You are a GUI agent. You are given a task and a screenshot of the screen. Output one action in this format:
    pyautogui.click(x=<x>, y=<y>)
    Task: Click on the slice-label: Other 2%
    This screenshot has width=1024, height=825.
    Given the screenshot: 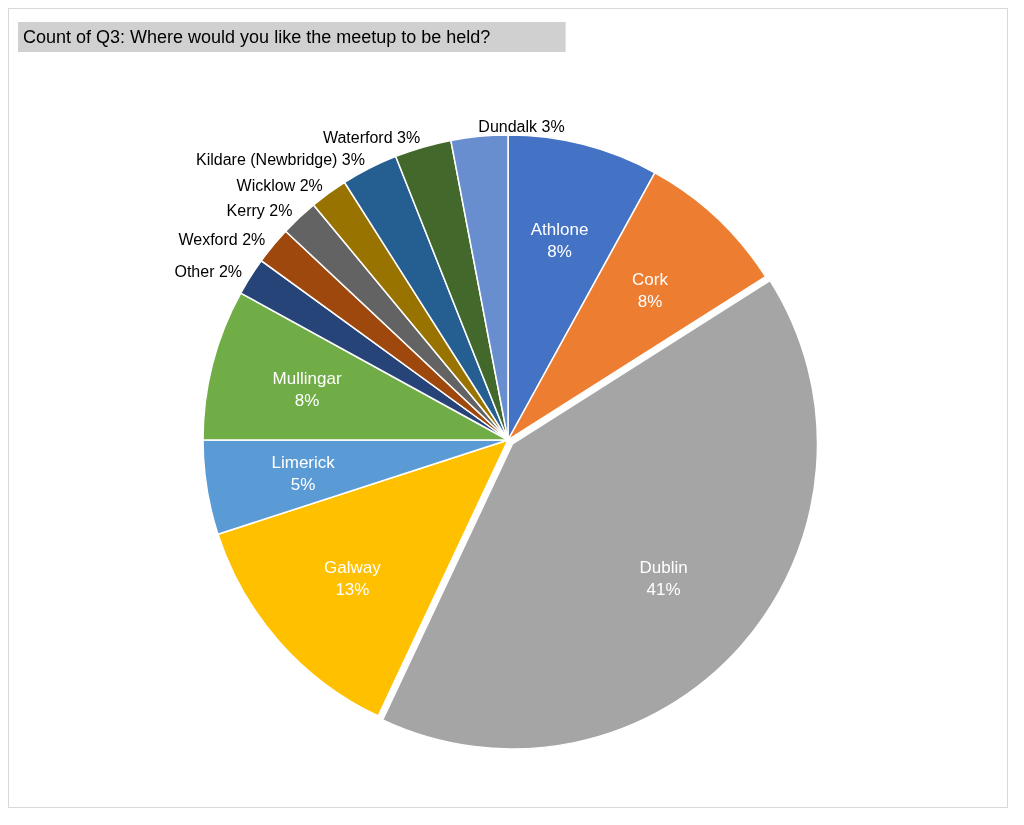 What is the action you would take?
    pyautogui.click(x=208, y=271)
    